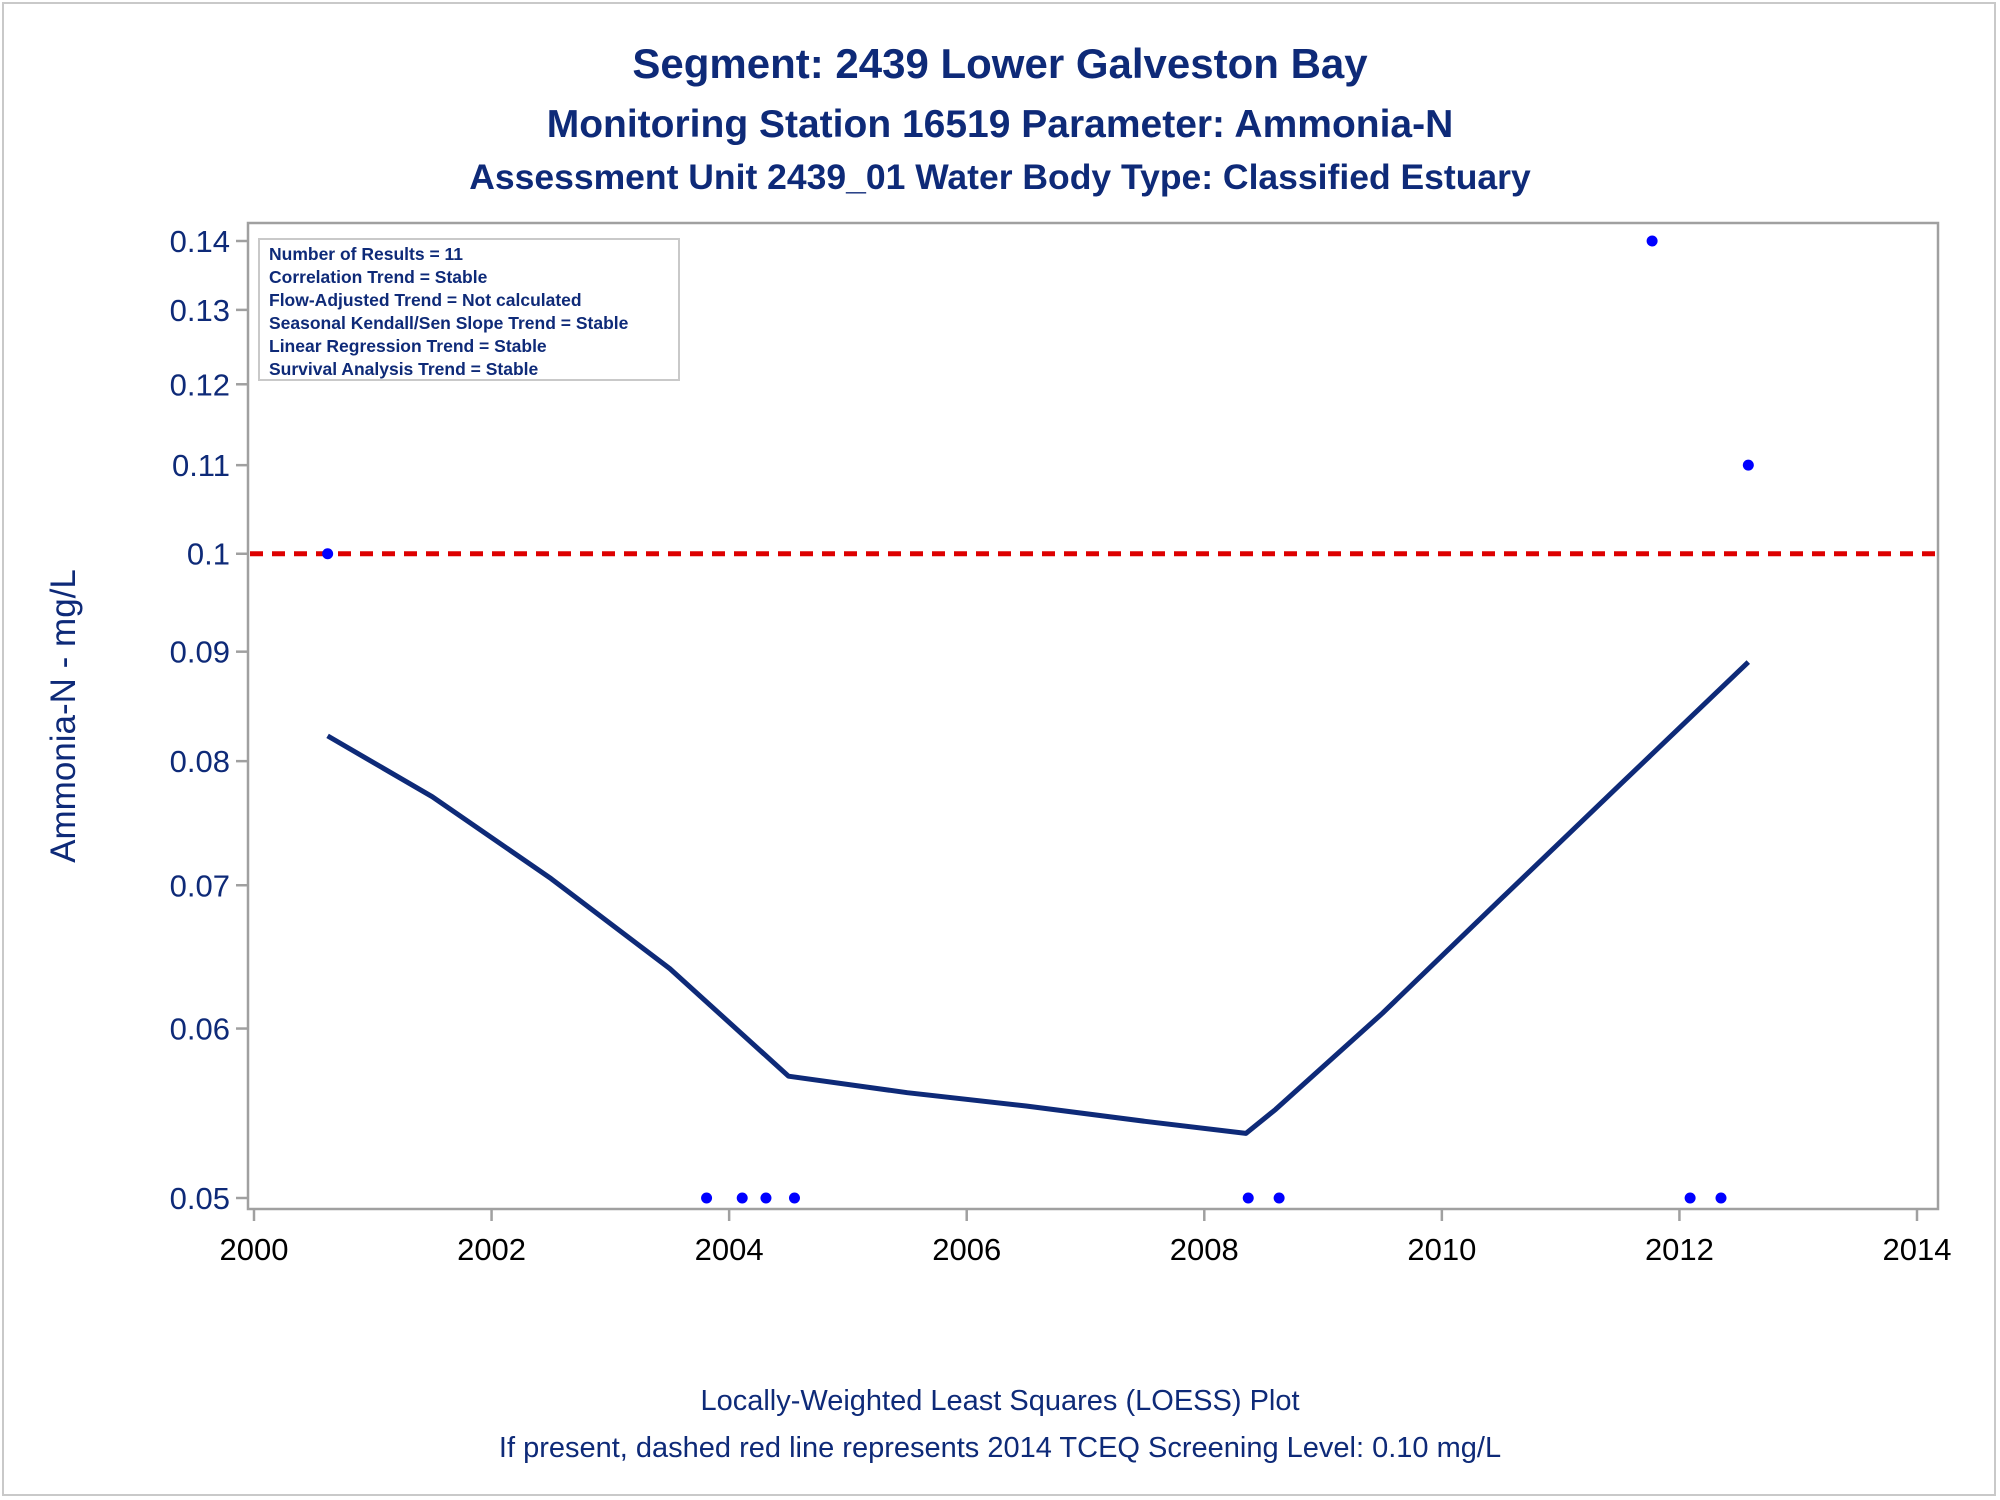  What do you see at coordinates (408, 346) in the screenshot?
I see `legend-line-5: Linear Regression Trend = Stable` at bounding box center [408, 346].